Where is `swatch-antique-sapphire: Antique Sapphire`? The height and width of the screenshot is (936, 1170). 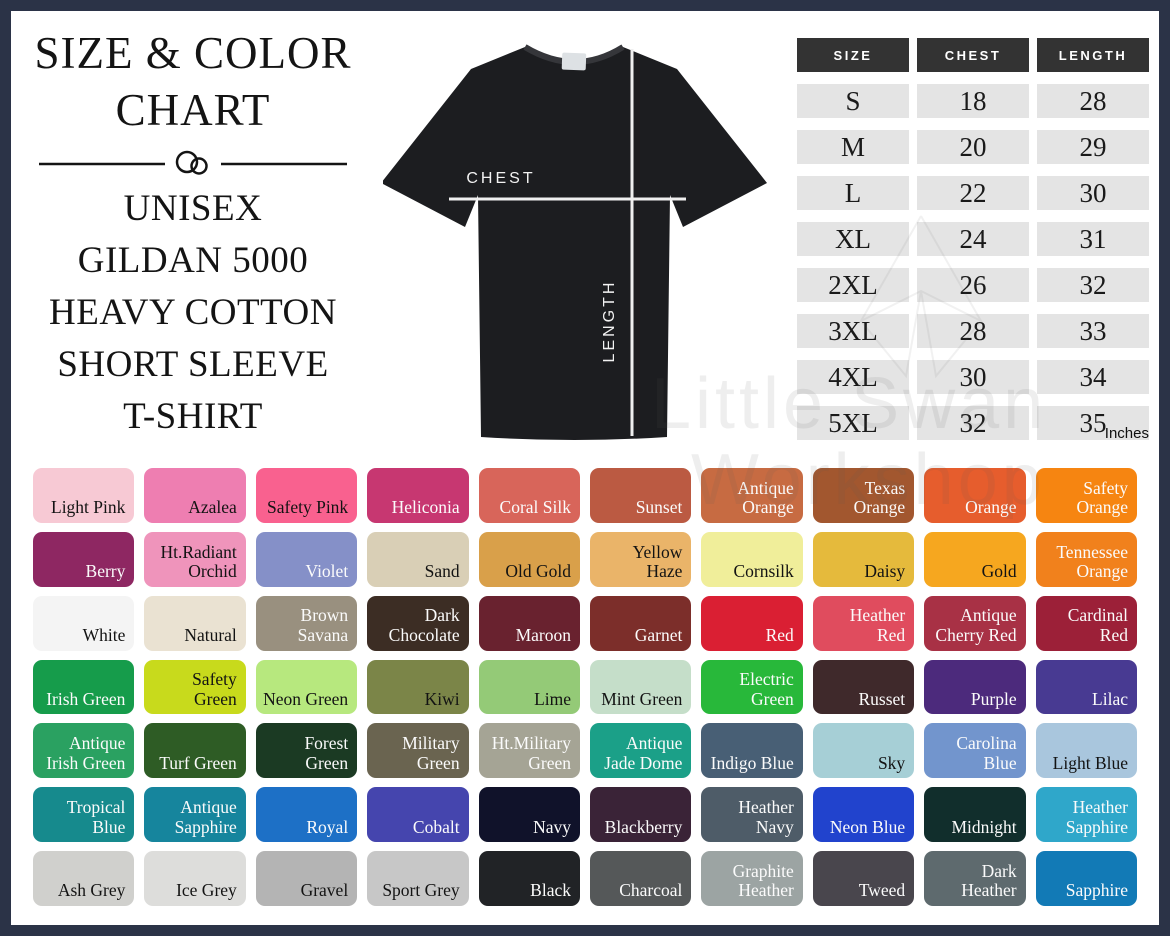
swatch-antique-sapphire: Antique Sapphire is located at coordinates (195, 815).